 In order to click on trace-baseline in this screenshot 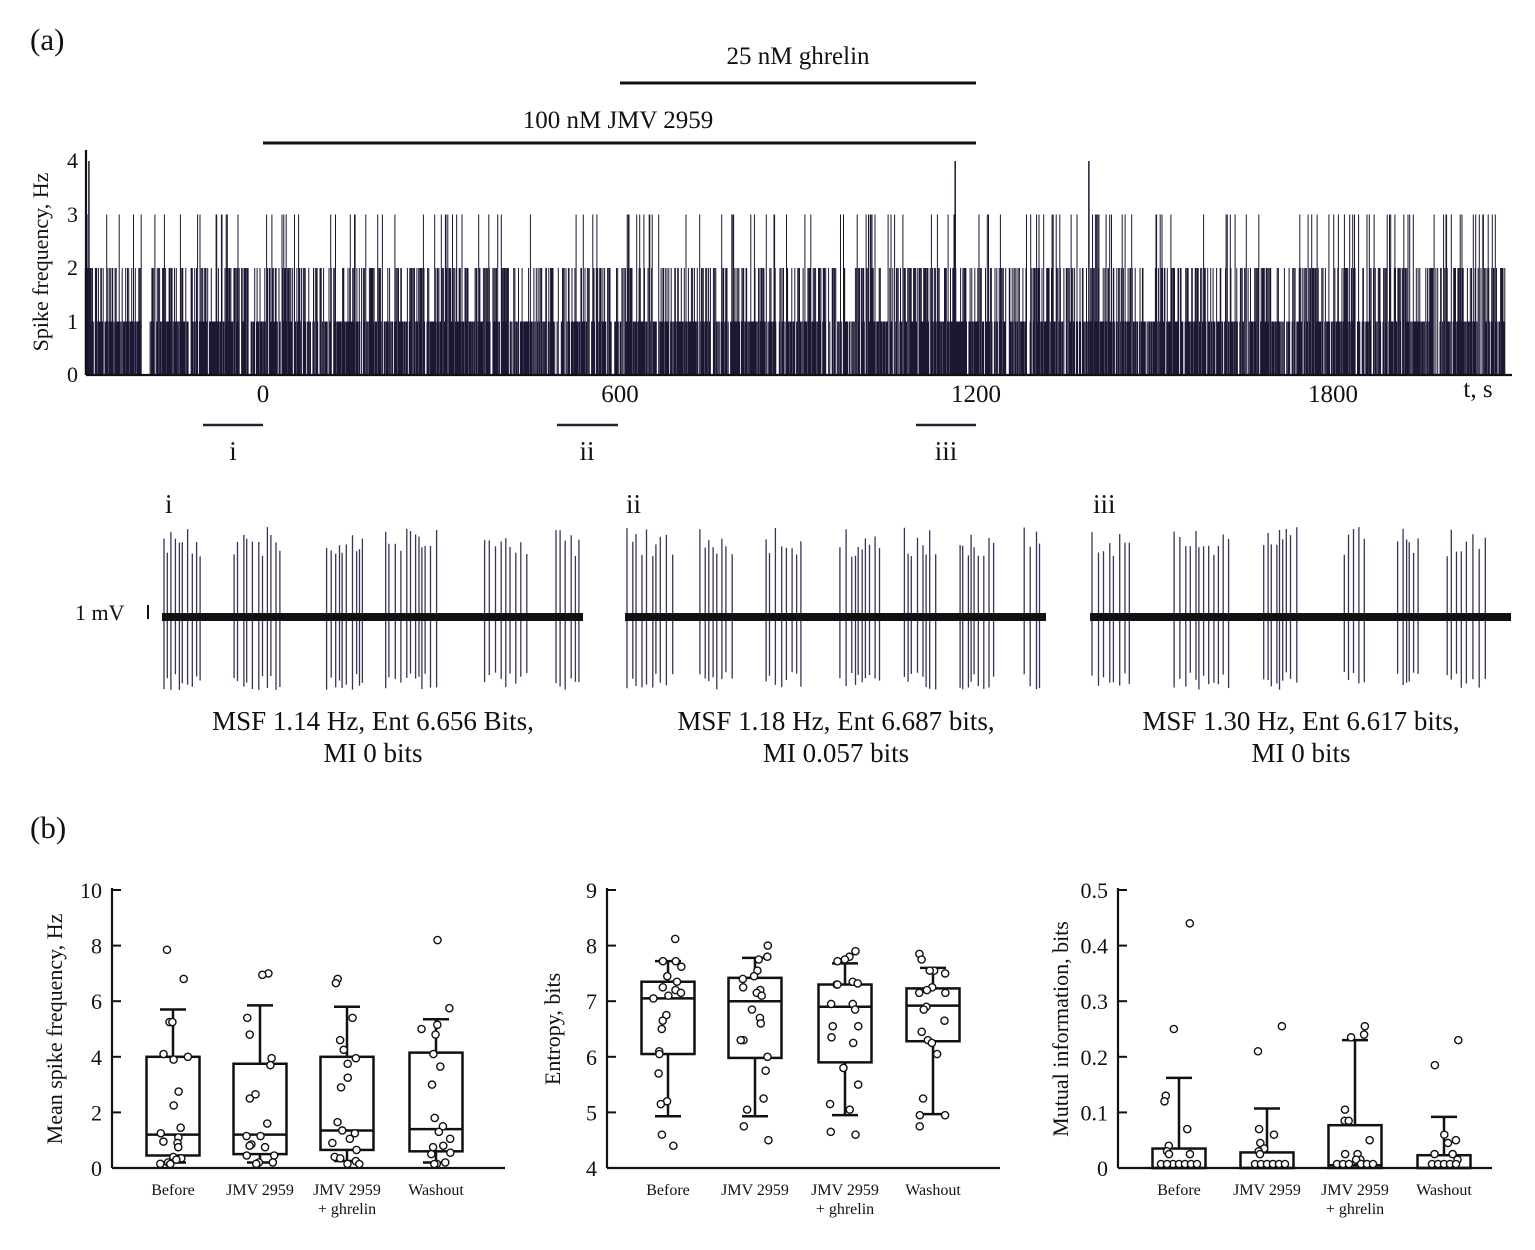, I will do `click(835, 617)`.